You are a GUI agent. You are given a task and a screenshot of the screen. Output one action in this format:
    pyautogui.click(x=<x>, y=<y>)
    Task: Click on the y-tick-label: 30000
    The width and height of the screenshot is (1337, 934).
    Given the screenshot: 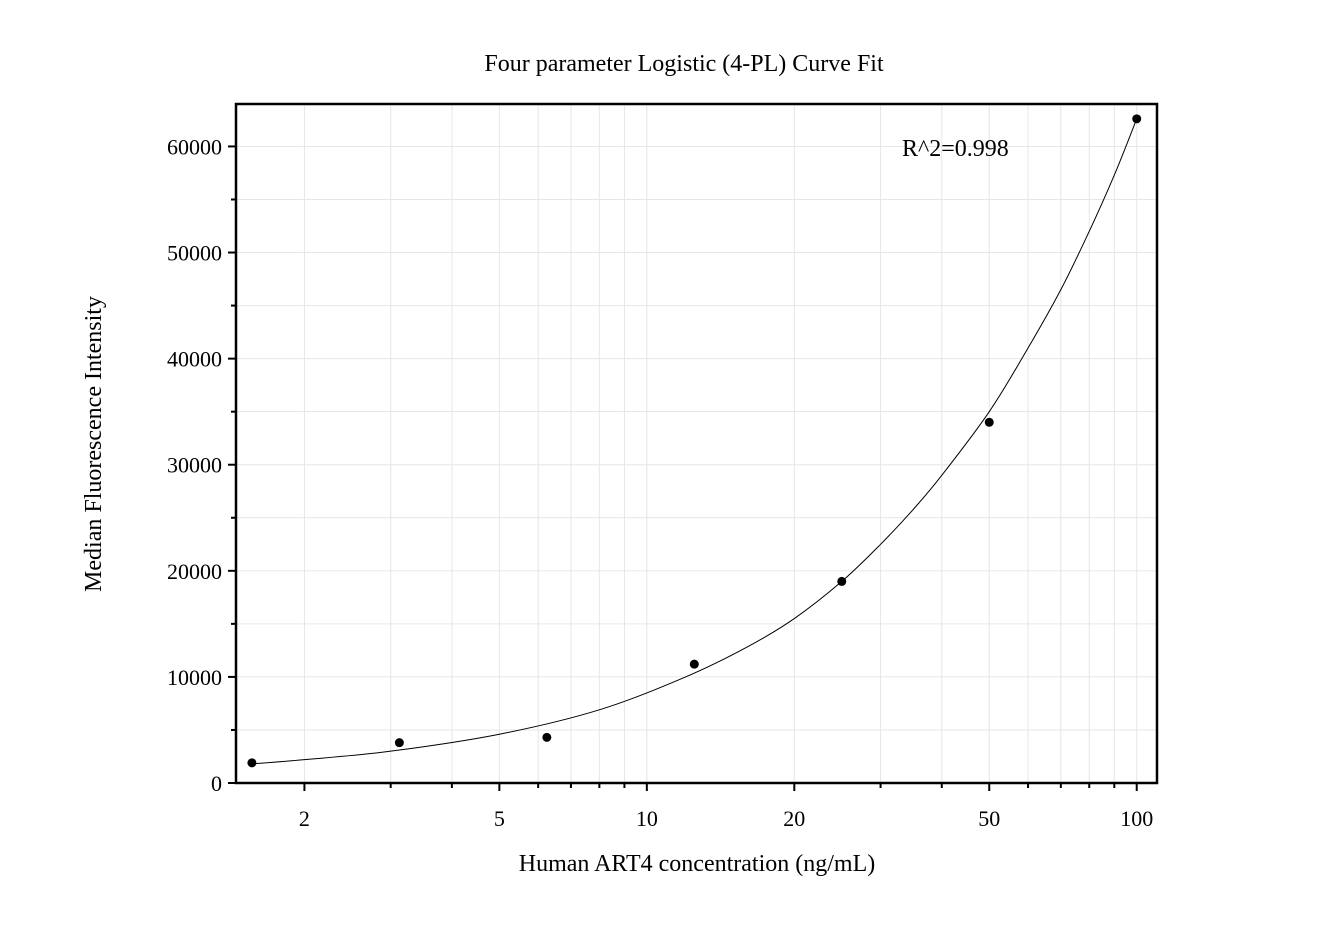 What is the action you would take?
    pyautogui.click(x=194, y=465)
    